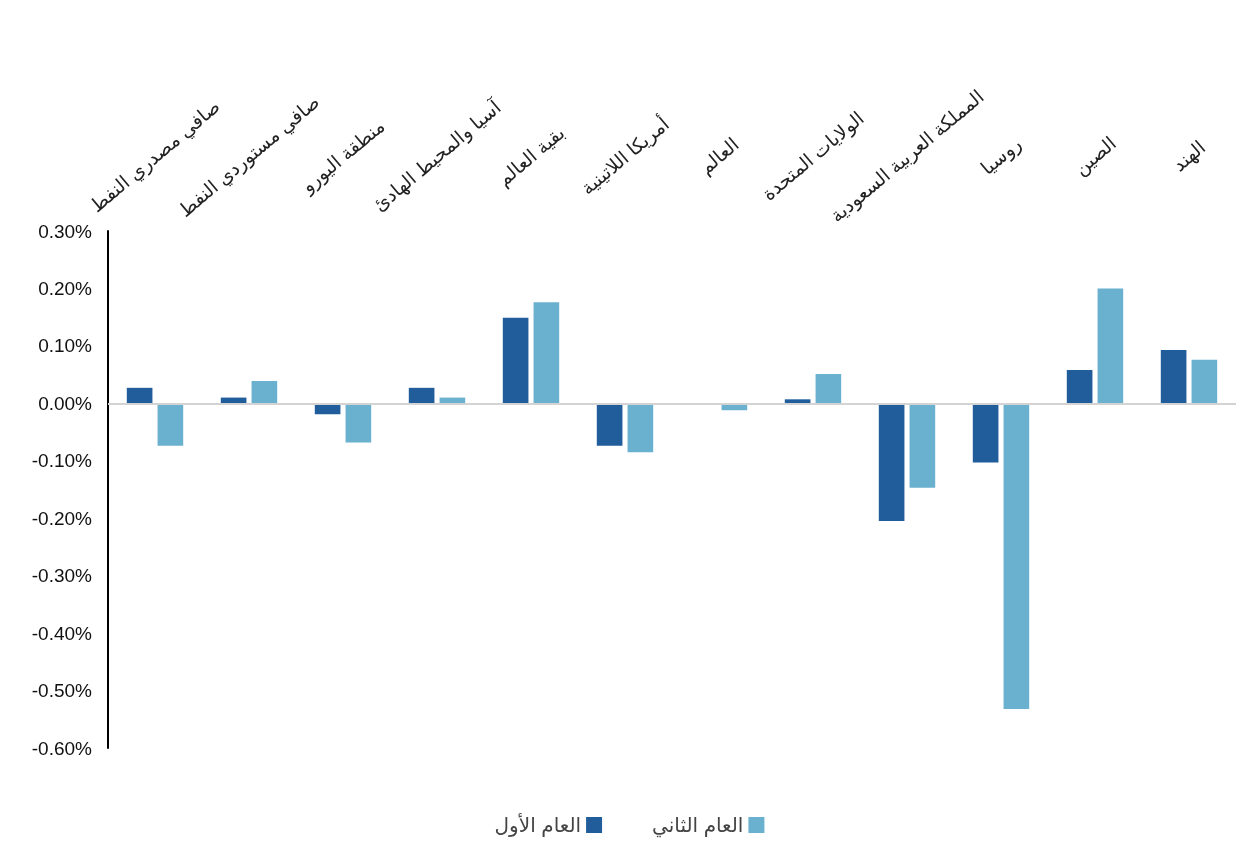 This screenshot has width=1259, height=856. What do you see at coordinates (65, 288) in the screenshot?
I see `y-tick-label: 0.20%` at bounding box center [65, 288].